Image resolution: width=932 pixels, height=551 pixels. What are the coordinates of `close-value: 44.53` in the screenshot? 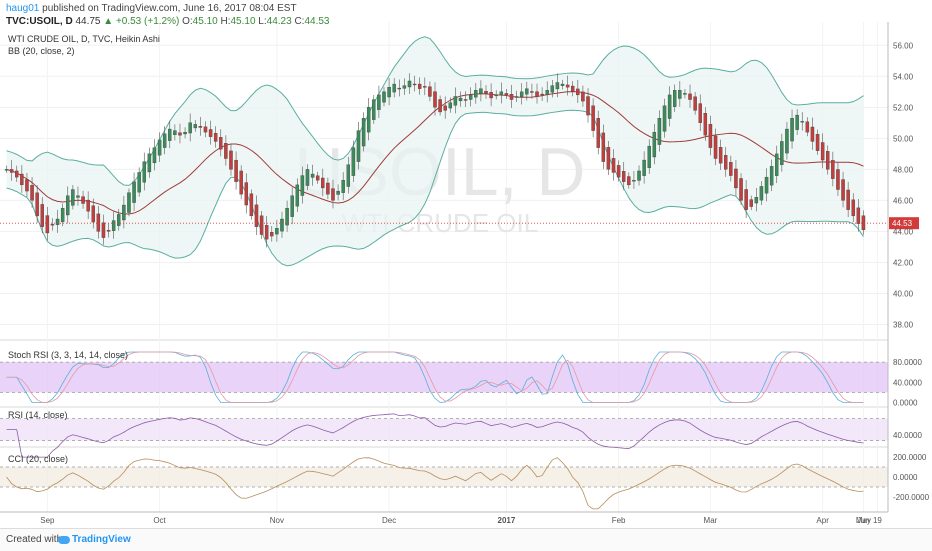 It's located at (317, 21).